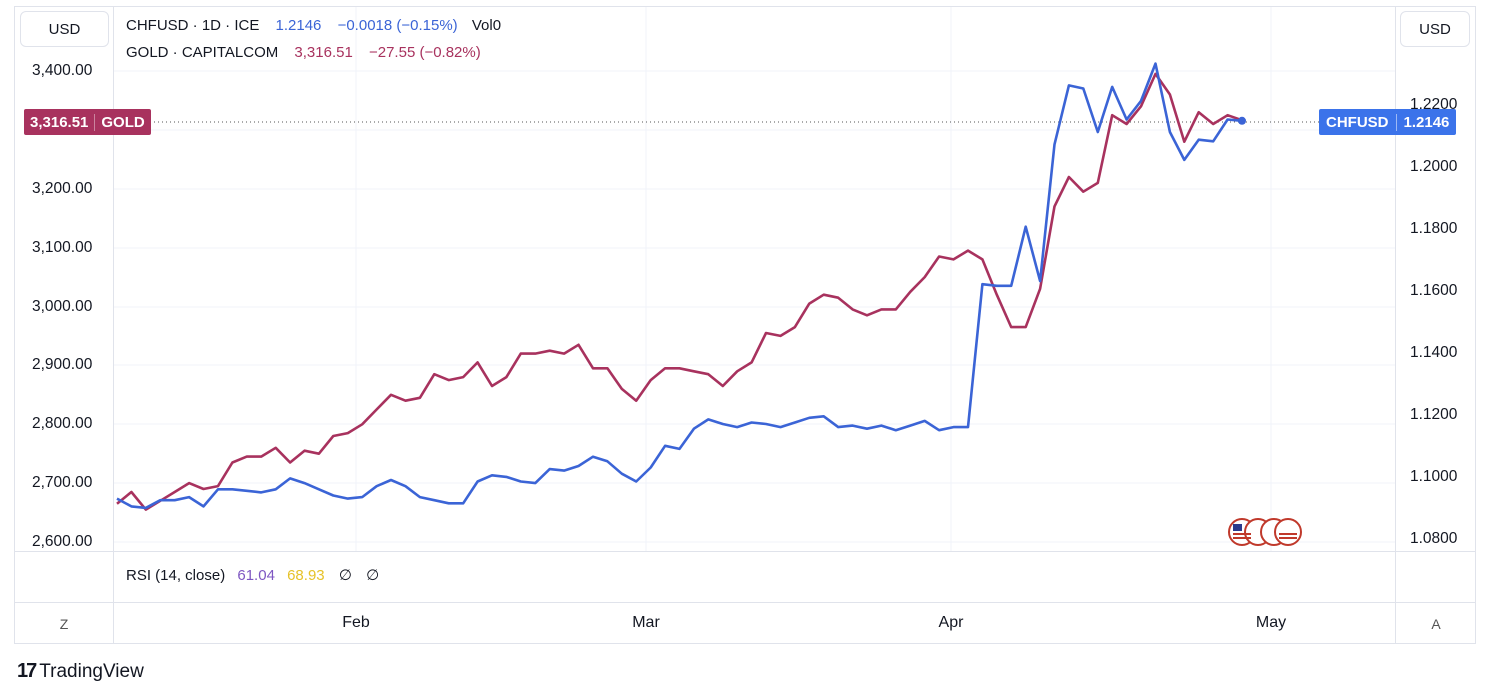 The width and height of the screenshot is (1491, 697). What do you see at coordinates (62, 541) in the screenshot?
I see `left-axis-tick: 2,600.00` at bounding box center [62, 541].